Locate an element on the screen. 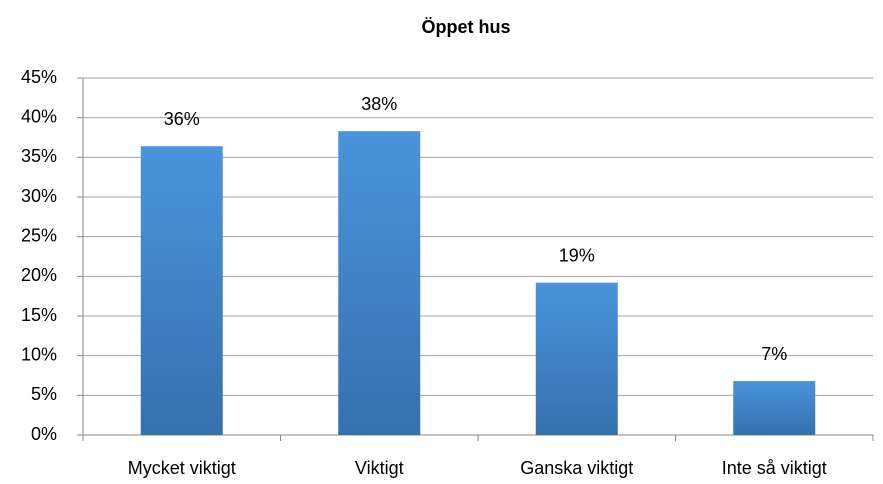 The height and width of the screenshot is (484, 883). y-tick-label: 40% is located at coordinates (39, 116).